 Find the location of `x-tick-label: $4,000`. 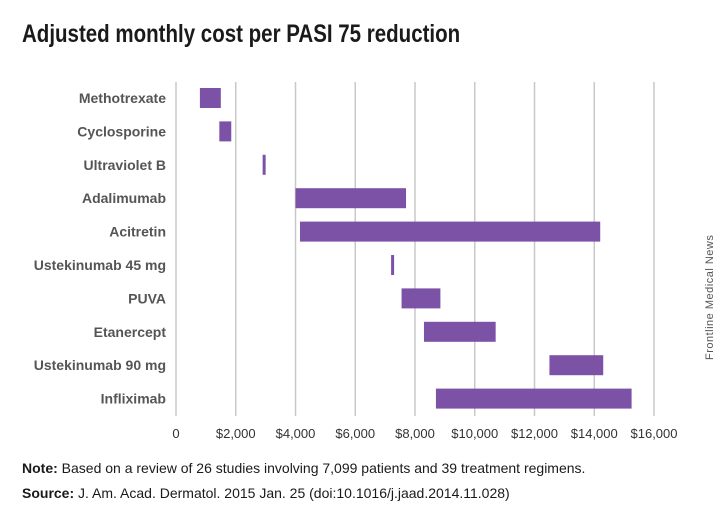

x-tick-label: $4,000 is located at coordinates (296, 433).